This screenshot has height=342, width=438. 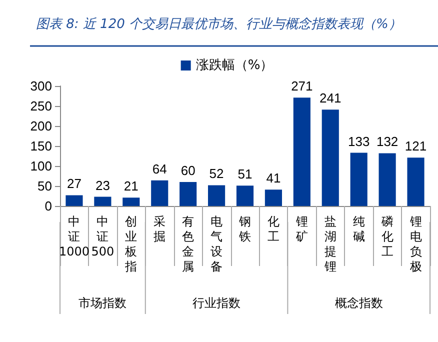 I want to click on data-label: 271, so click(x=302, y=86).